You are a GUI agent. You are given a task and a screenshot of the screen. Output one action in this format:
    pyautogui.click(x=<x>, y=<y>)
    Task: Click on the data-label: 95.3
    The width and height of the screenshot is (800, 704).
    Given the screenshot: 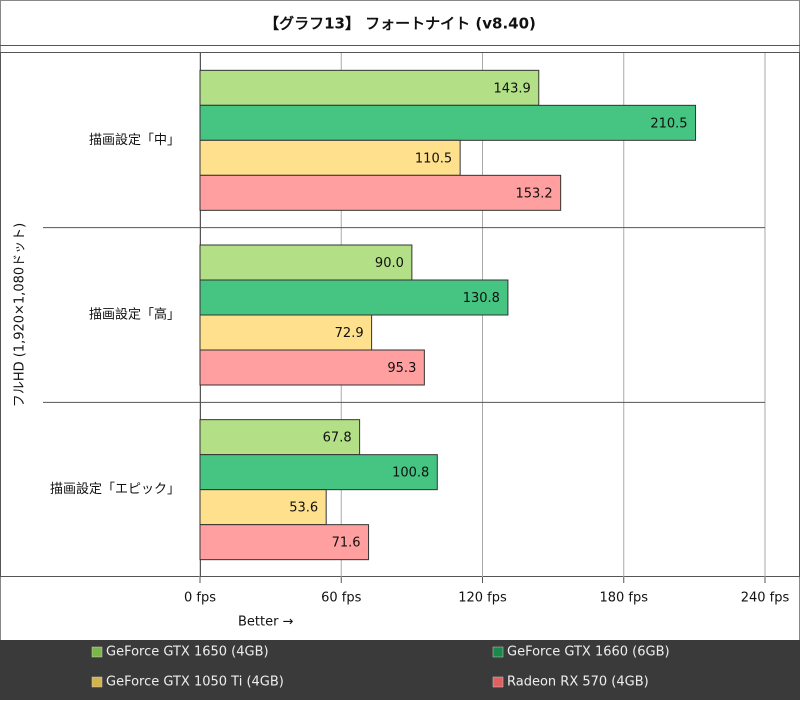 What is the action you would take?
    pyautogui.click(x=401, y=368)
    